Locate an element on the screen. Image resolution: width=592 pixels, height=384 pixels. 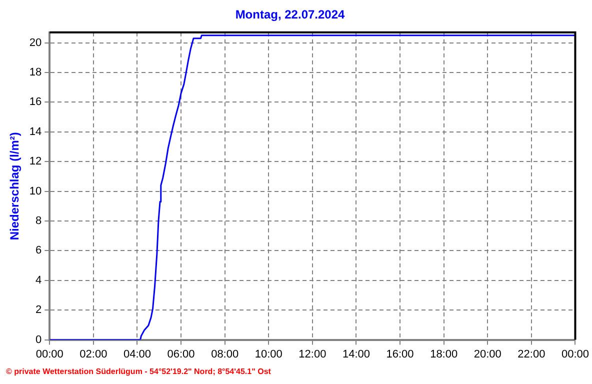
y-tick-label: 0 is located at coordinates (39, 340).